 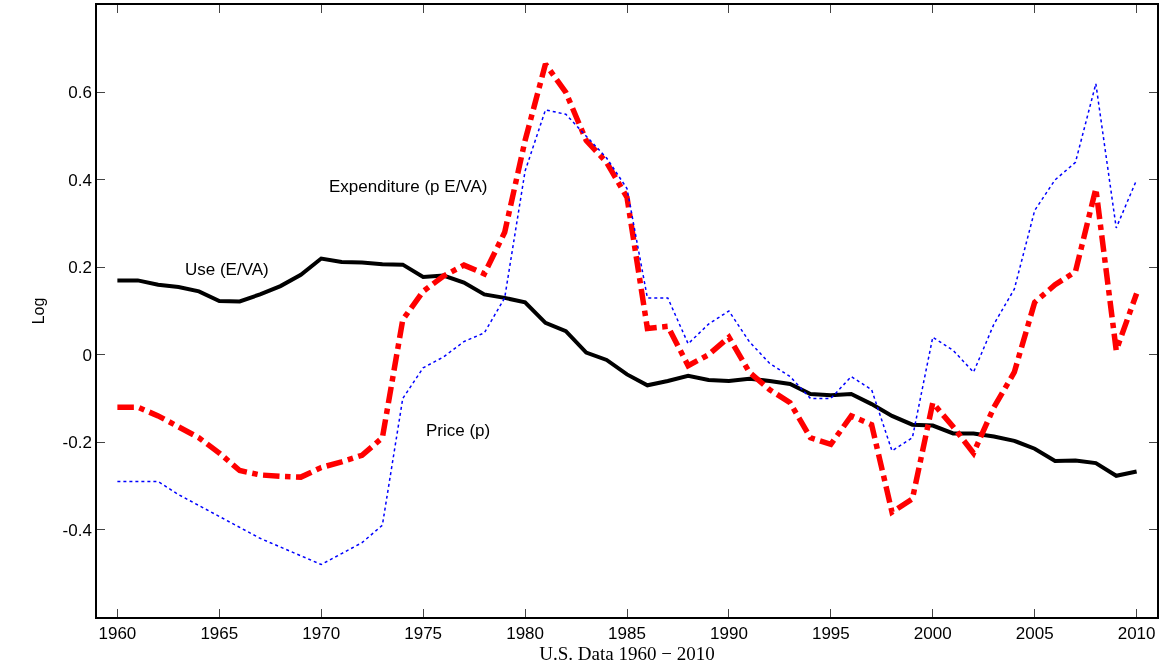 What do you see at coordinates (408, 186) in the screenshot?
I see `series-label: Expenditure (p E/VA)` at bounding box center [408, 186].